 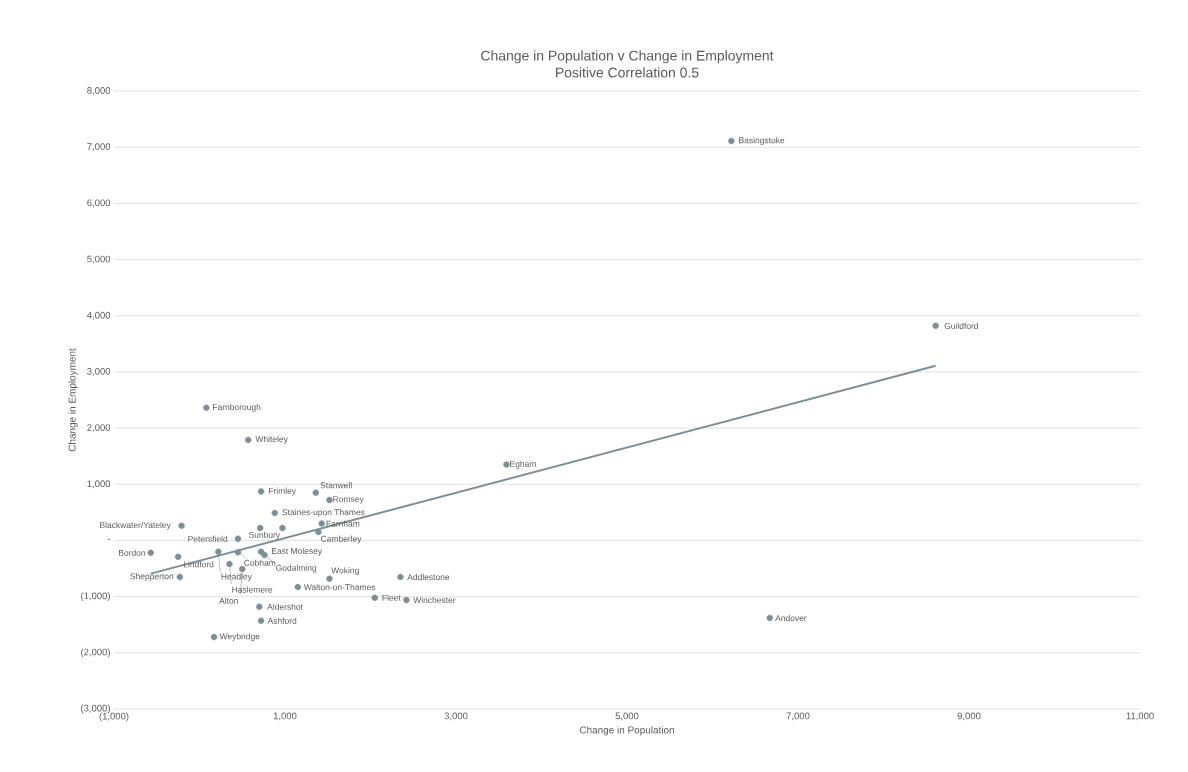 What do you see at coordinates (791, 618) in the screenshot?
I see `annotation: Andover` at bounding box center [791, 618].